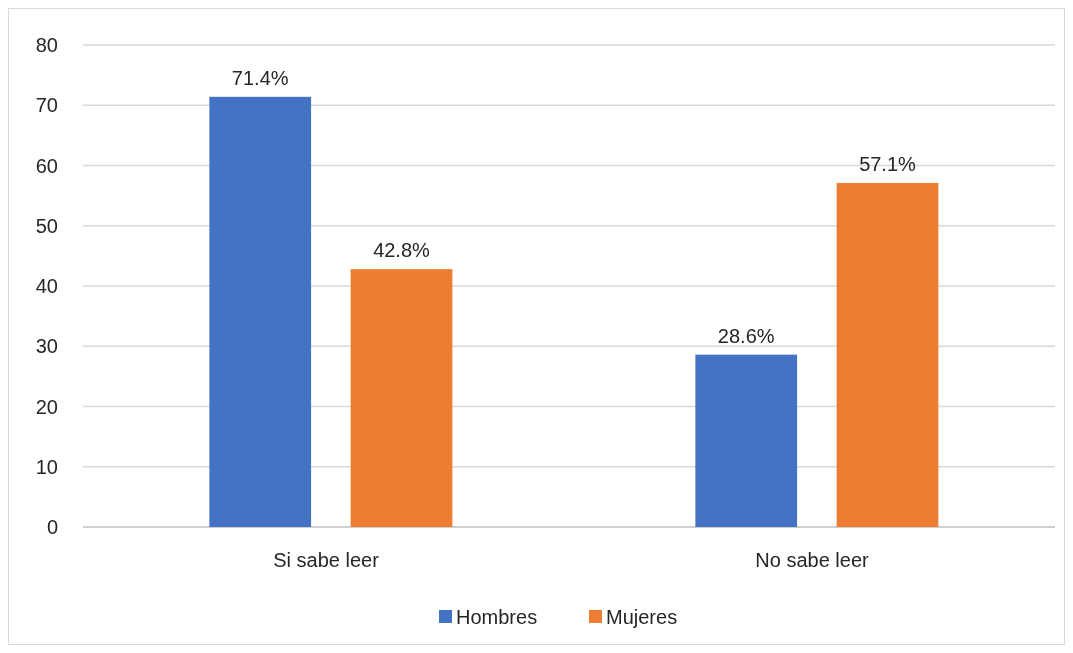  I want to click on data-label: 28.6%, so click(746, 335).